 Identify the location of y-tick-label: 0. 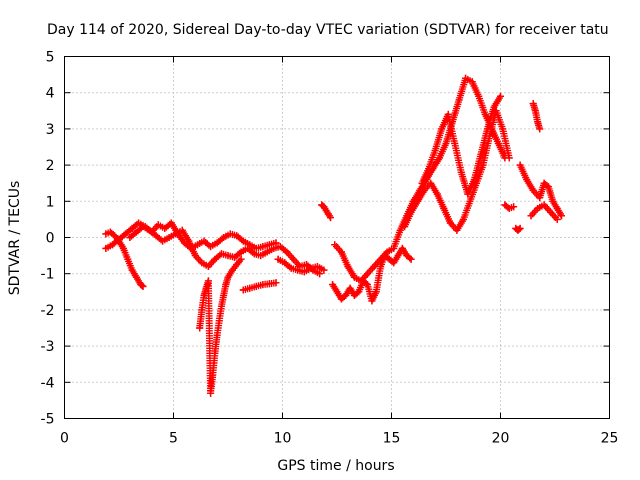
(50, 239).